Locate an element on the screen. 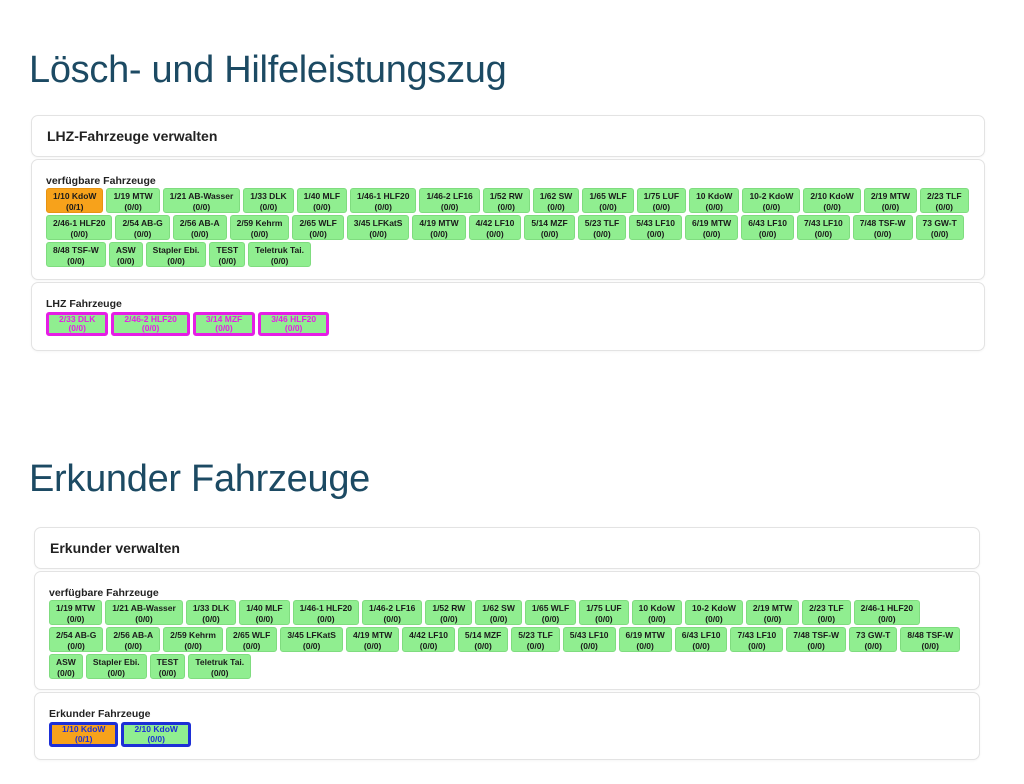  vehicle-tile: 2/33 DLK (0/0) is located at coordinates (77, 324).